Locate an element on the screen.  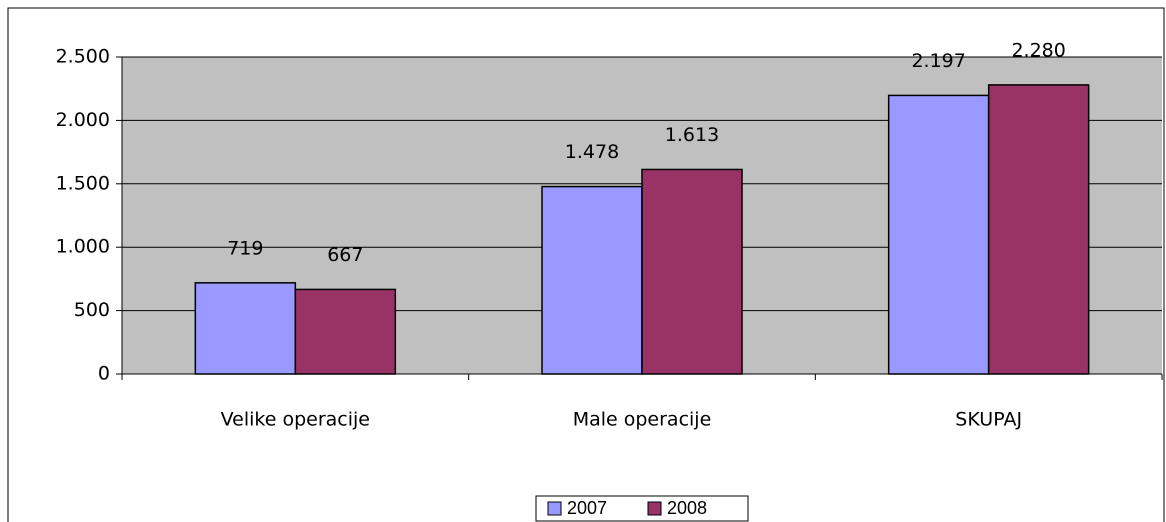
value-label: 667 is located at coordinates (345, 255).